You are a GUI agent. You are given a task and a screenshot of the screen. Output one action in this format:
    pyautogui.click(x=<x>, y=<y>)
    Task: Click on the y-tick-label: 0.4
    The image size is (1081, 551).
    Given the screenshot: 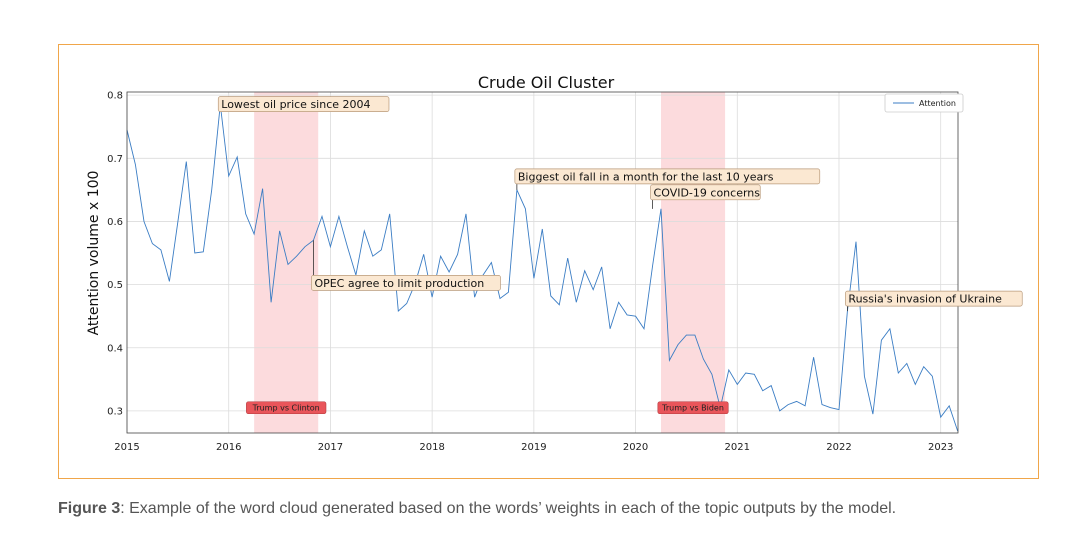 What is the action you would take?
    pyautogui.click(x=115, y=348)
    